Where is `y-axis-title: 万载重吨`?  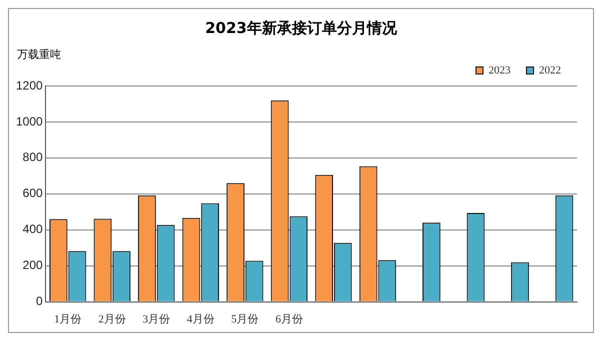 y-axis-title: 万载重吨 is located at coordinates (39, 54).